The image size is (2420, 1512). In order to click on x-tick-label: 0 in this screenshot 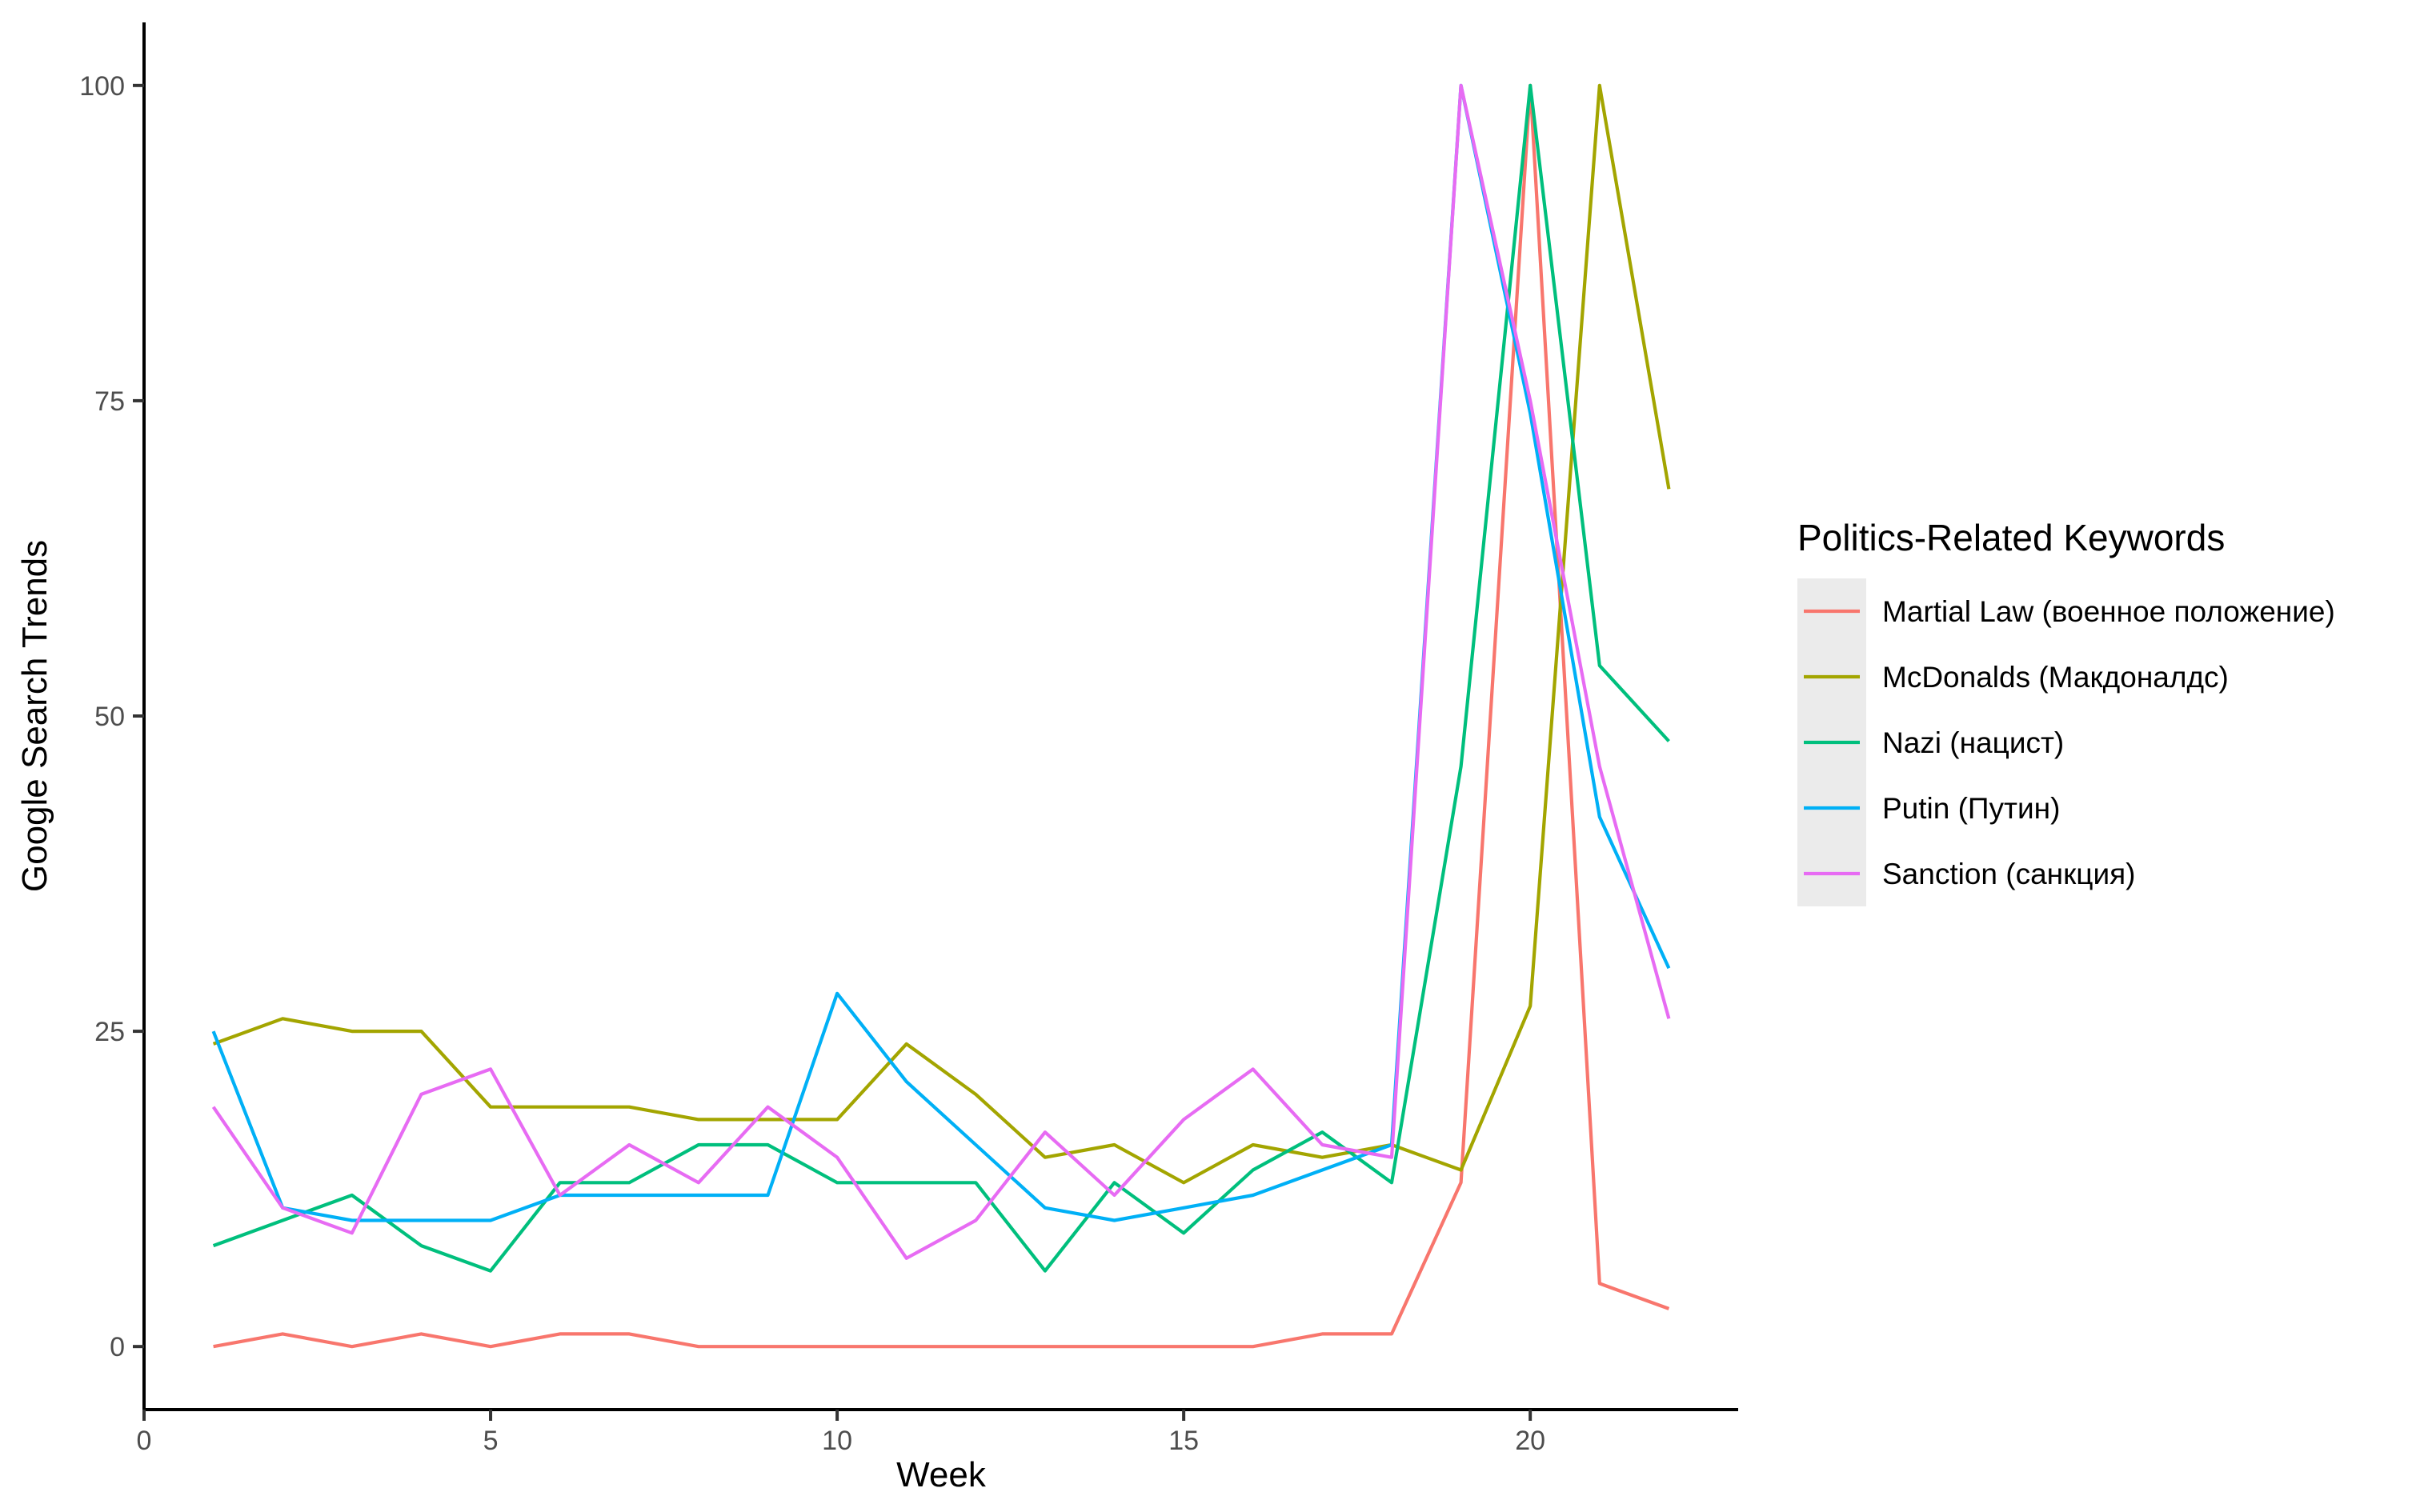, I will do `click(144, 1441)`.